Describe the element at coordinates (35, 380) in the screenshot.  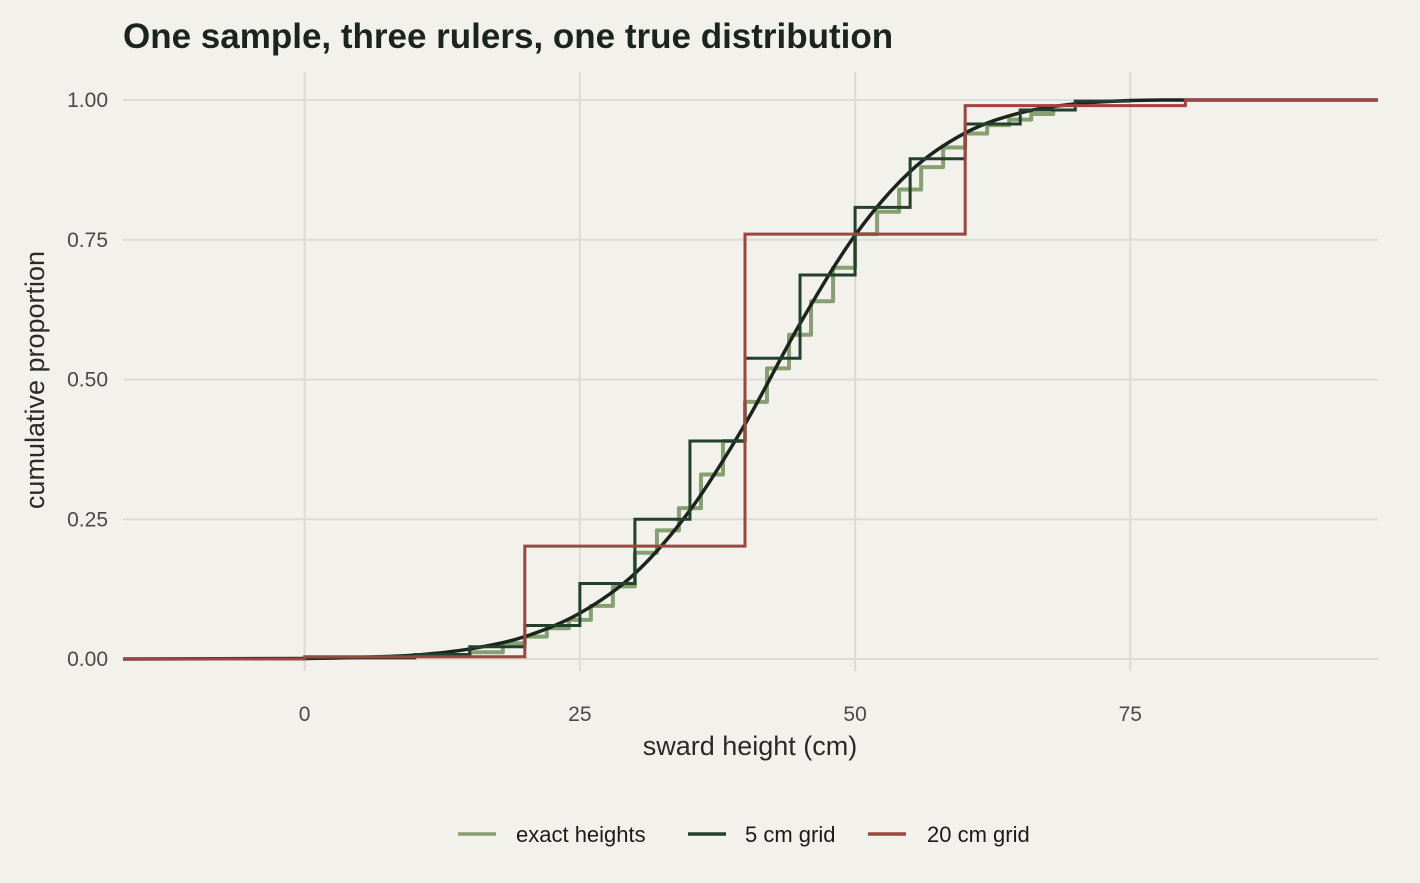
I see `y-axis-title: cumulative proportion` at that location.